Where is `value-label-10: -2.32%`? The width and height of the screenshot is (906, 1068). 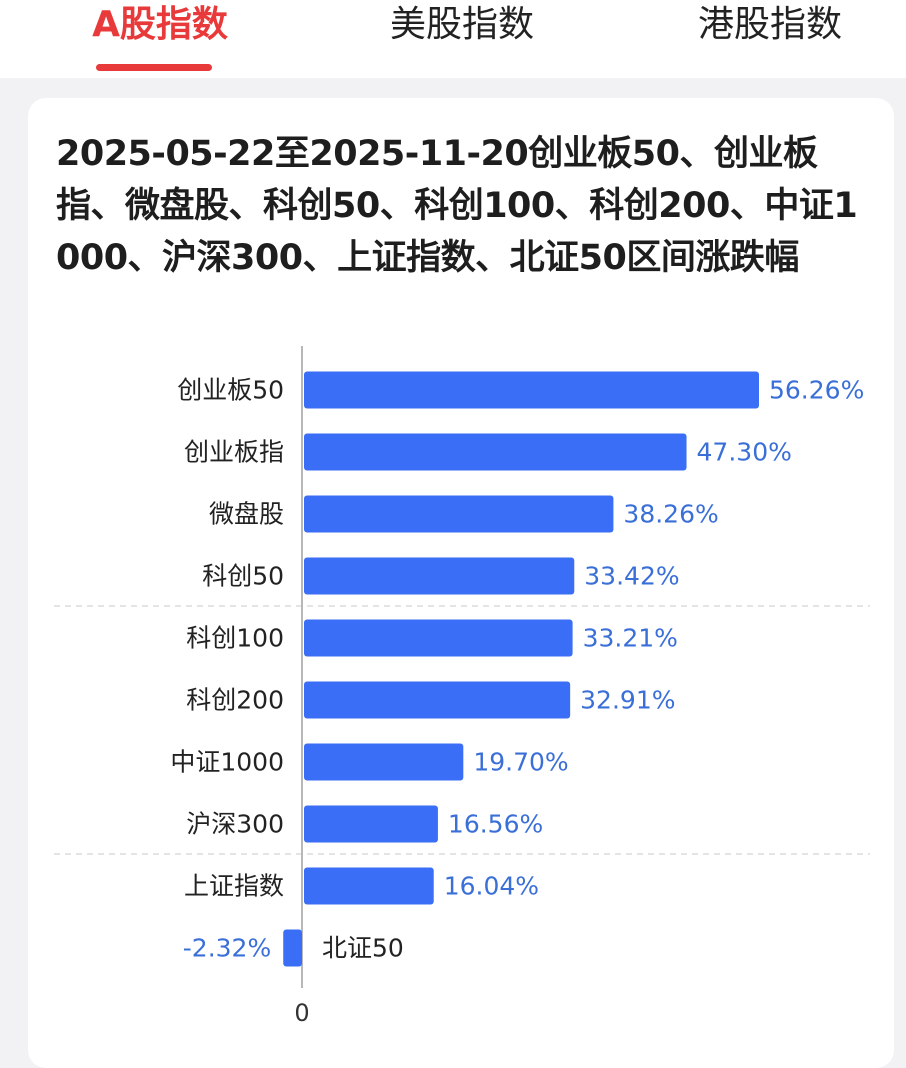
value-label-10: -2.32% is located at coordinates (227, 948).